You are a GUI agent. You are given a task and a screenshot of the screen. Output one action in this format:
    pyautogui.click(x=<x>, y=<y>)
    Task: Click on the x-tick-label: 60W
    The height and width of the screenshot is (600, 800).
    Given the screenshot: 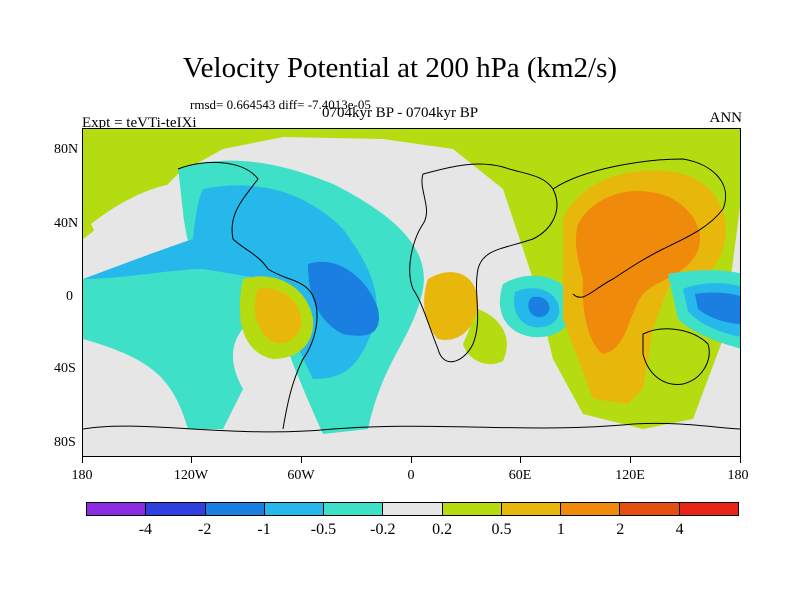 What is the action you would take?
    pyautogui.click(x=301, y=475)
    